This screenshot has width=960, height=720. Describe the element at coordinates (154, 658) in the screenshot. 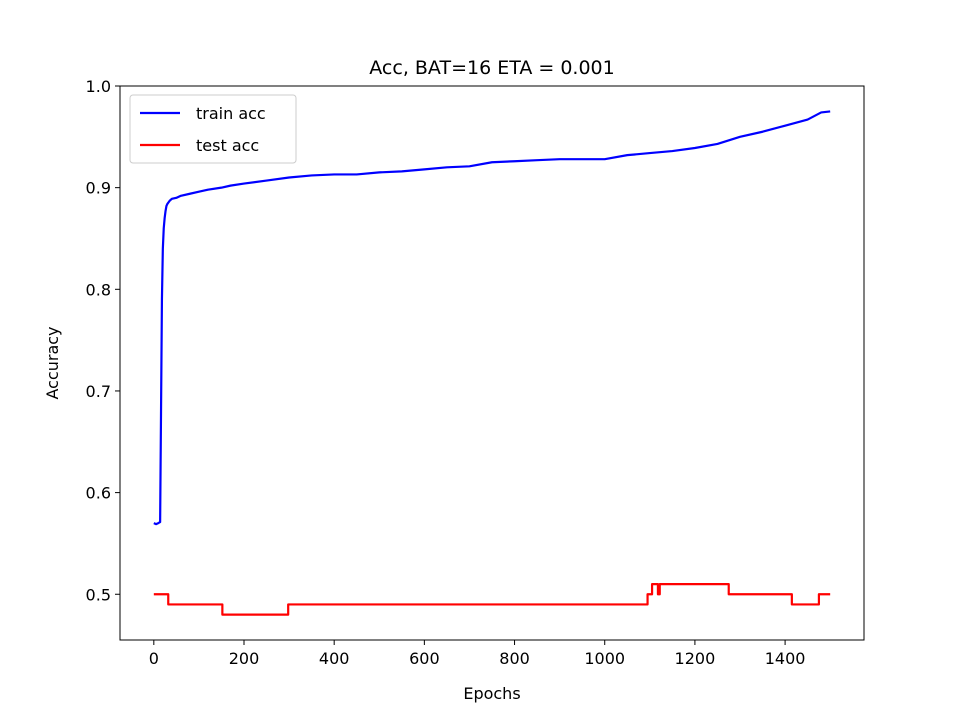

I see `x-tick-label: 0` at that location.